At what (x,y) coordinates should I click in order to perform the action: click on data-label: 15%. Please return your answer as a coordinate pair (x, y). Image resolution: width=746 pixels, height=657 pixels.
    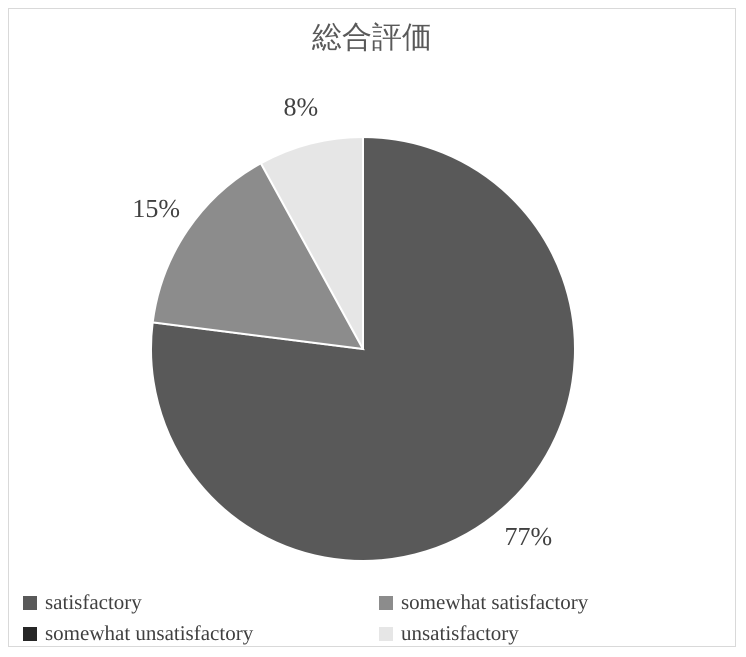
    Looking at the image, I should click on (156, 208).